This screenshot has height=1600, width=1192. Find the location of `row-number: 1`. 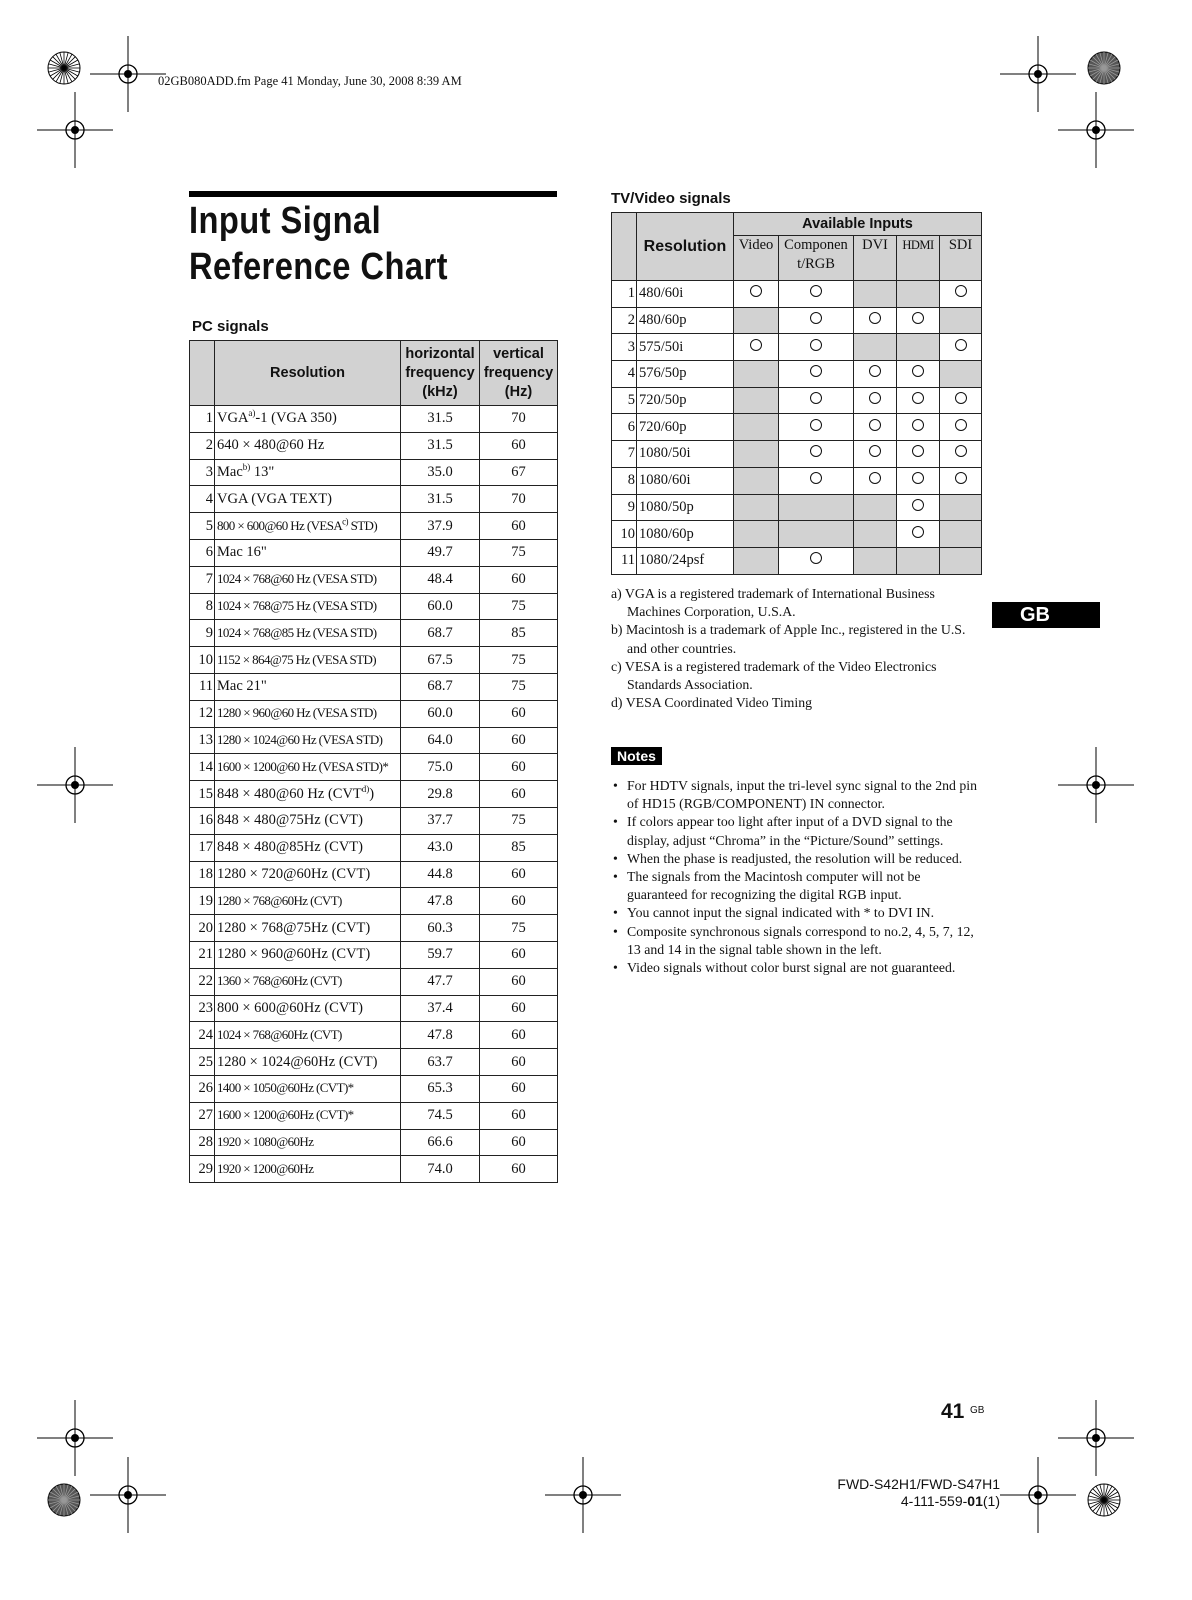

row-number: 1 is located at coordinates (202, 419).